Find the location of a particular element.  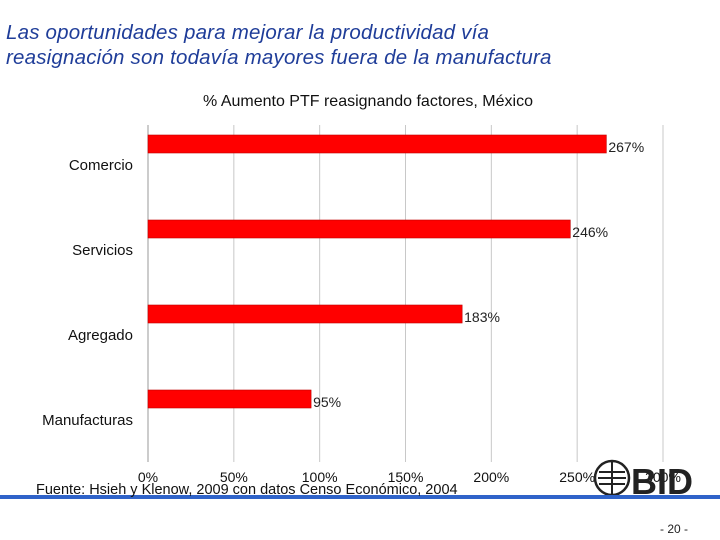

data-label: 95% is located at coordinates (327, 402).